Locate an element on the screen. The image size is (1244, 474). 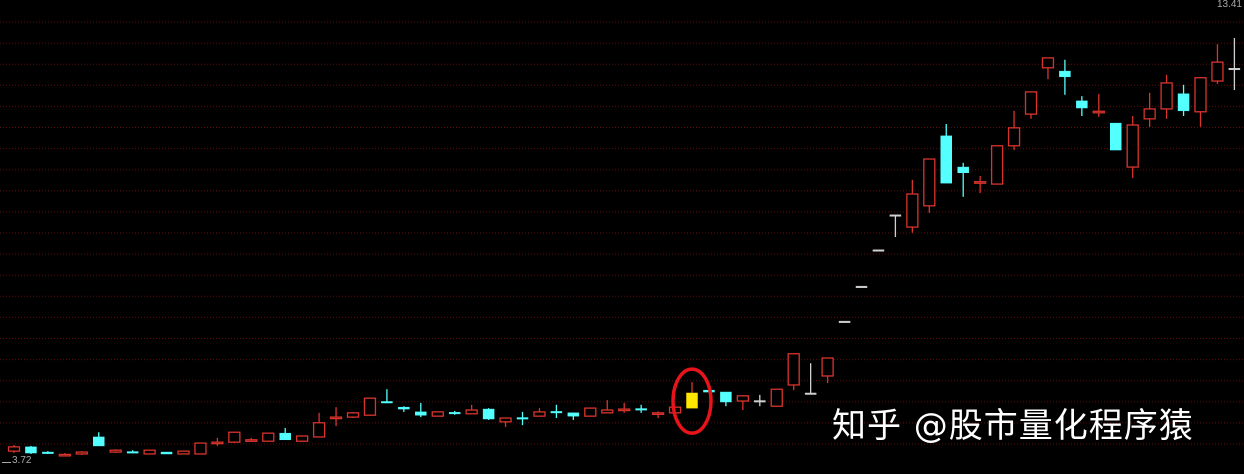
min-price-label: 3.72 is located at coordinates (22, 460).